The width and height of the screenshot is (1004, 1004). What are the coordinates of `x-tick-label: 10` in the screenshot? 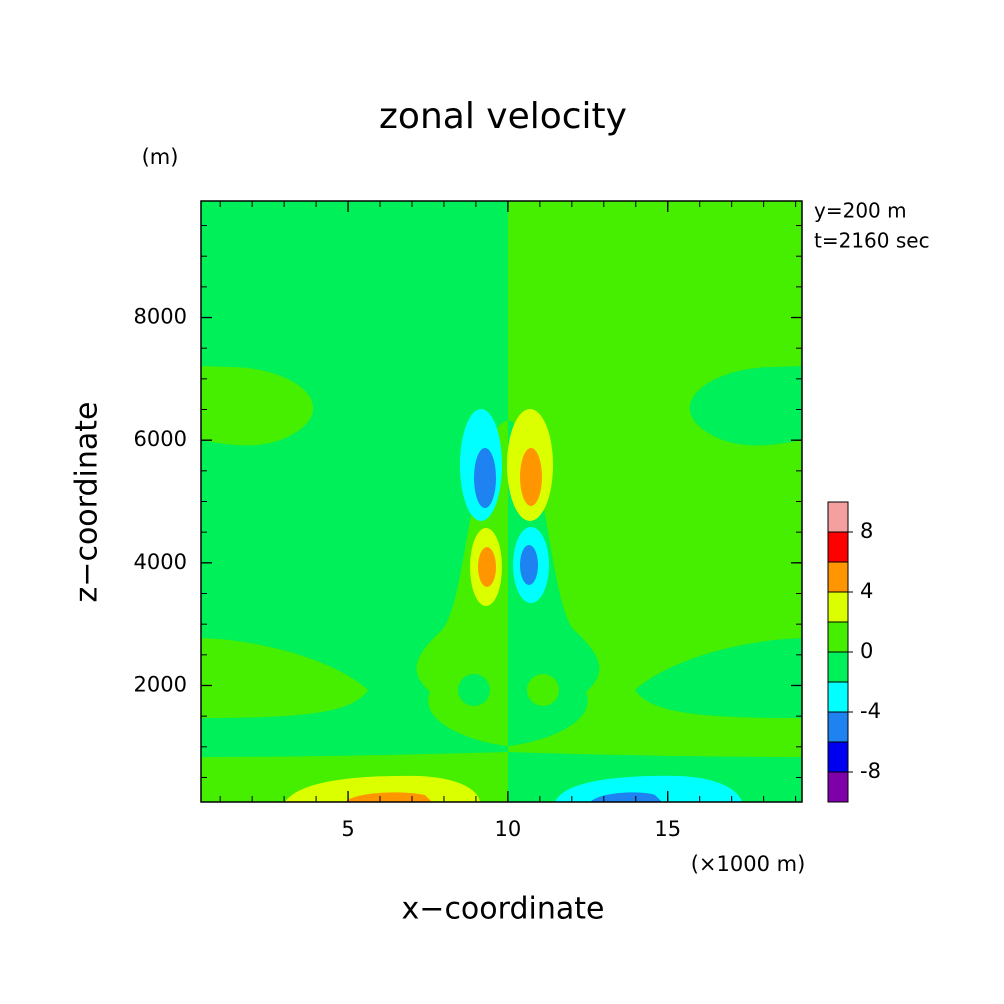 It's located at (508, 829).